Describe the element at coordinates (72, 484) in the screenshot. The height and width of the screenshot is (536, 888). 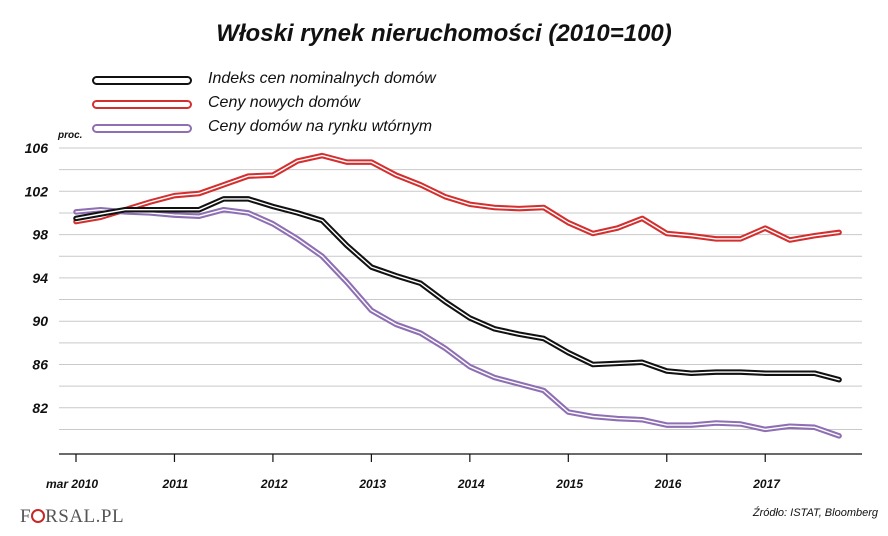
I see `x-tick-label: mar 2010` at that location.